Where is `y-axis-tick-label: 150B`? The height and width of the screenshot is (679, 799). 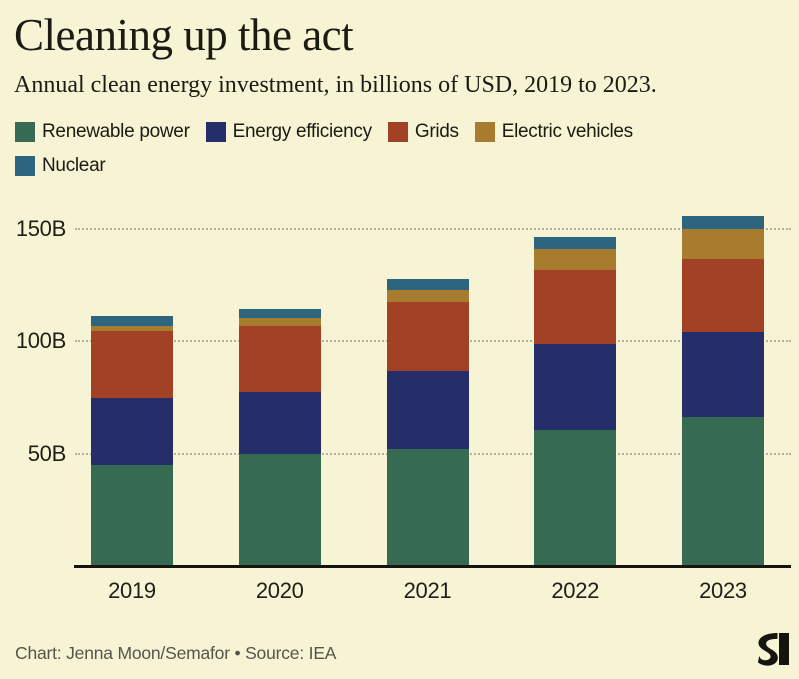
y-axis-tick-label: 150B is located at coordinates (40, 229).